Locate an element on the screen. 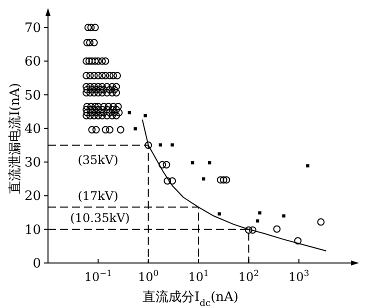 This screenshot has width=366, height=306. x-tick-label: 10$^{2}$ is located at coordinates (248, 276).